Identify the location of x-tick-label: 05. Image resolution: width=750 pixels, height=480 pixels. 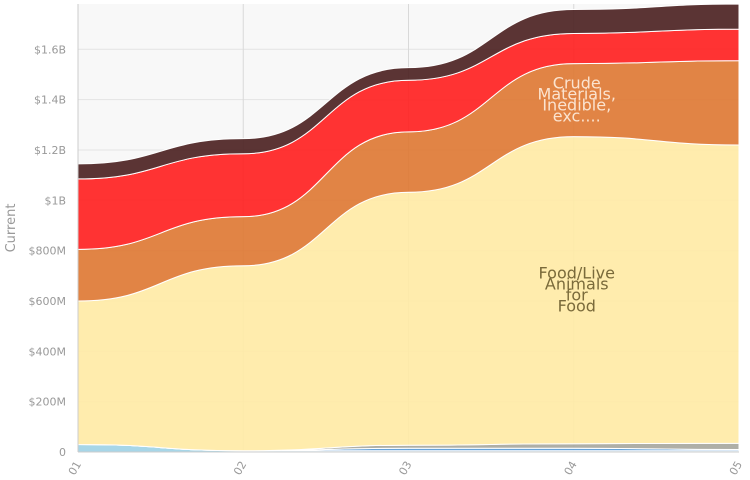
(736, 468).